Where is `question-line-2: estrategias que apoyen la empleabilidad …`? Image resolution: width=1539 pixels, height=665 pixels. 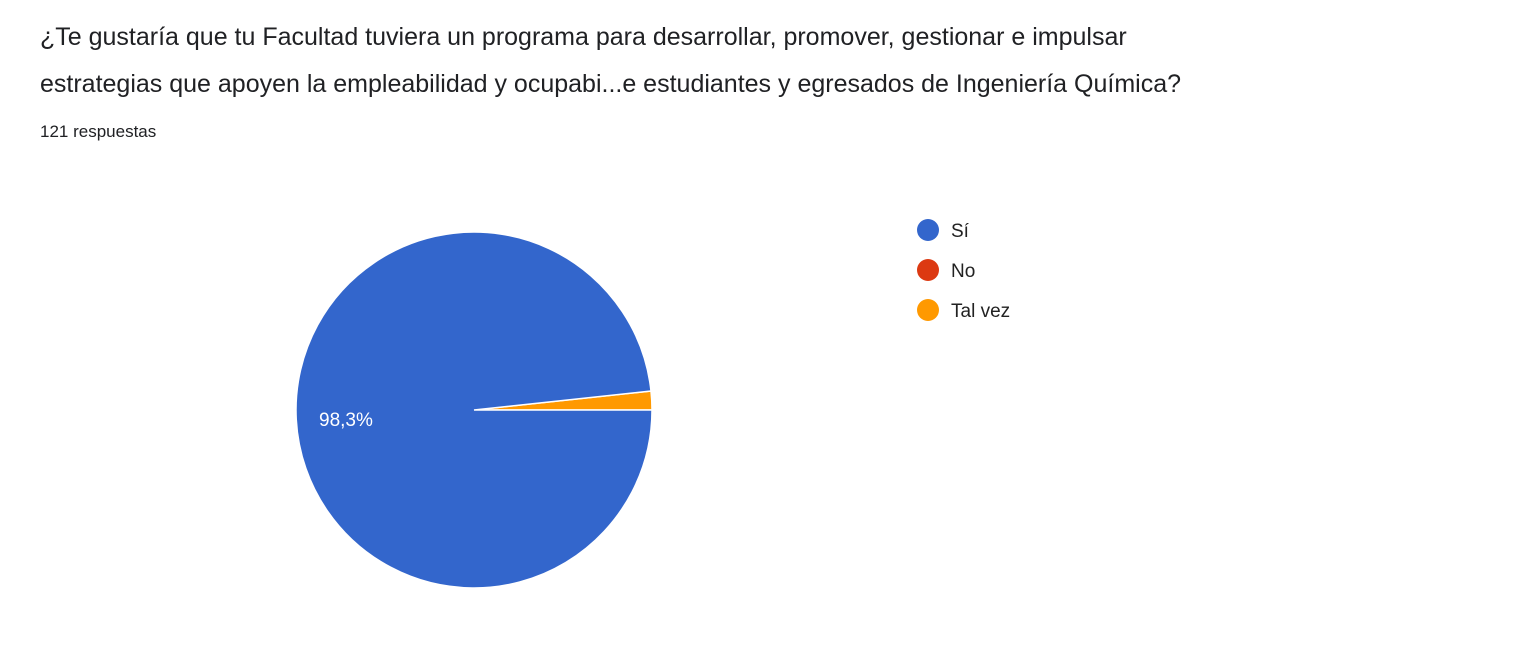
question-line-2: estrategias que apoyen la empleabilidad … is located at coordinates (611, 84).